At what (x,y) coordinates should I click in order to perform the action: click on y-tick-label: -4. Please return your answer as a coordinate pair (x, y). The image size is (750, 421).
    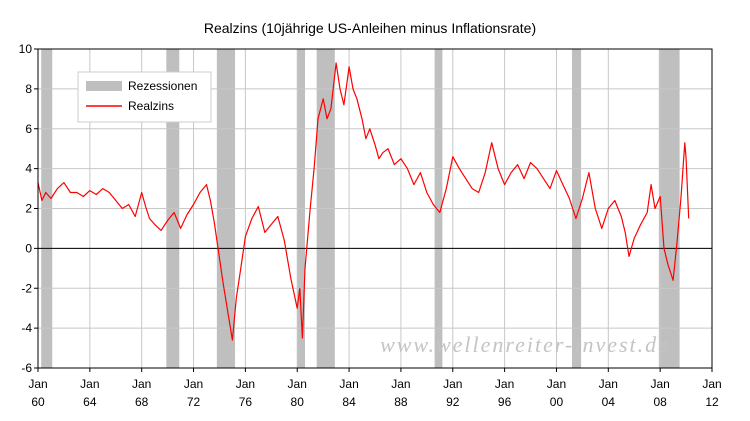
    Looking at the image, I should click on (26, 328).